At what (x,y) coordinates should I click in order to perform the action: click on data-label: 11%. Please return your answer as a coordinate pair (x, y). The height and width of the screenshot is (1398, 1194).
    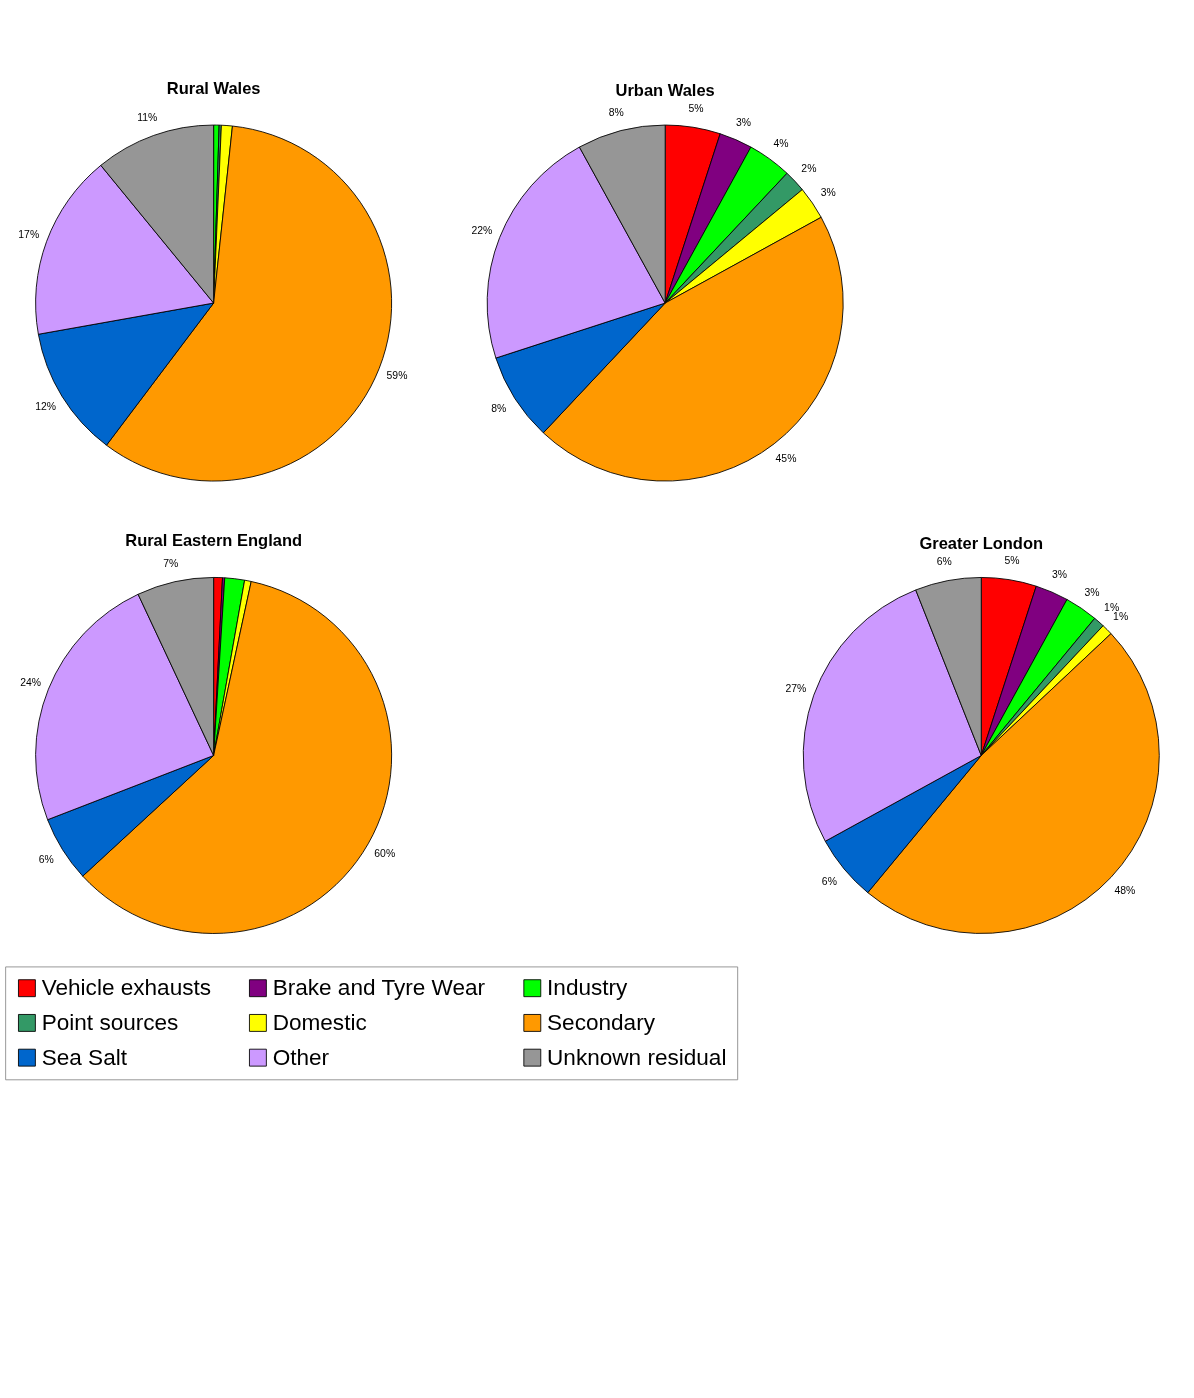
    Looking at the image, I should click on (147, 117).